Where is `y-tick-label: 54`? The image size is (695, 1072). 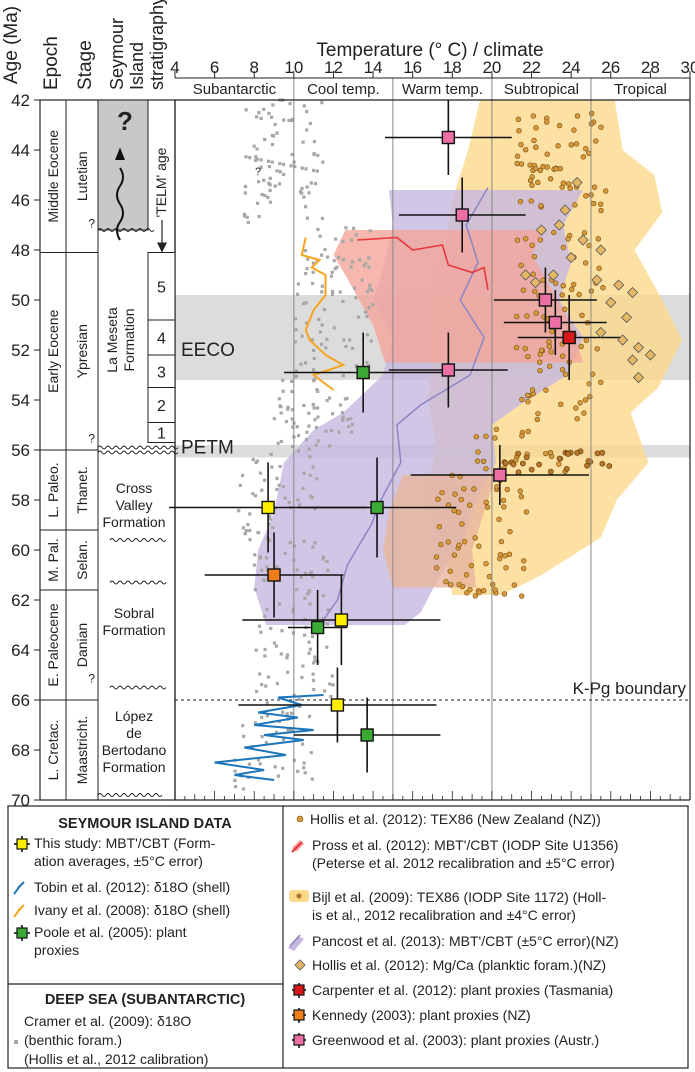
y-tick-label: 54 is located at coordinates (20, 400).